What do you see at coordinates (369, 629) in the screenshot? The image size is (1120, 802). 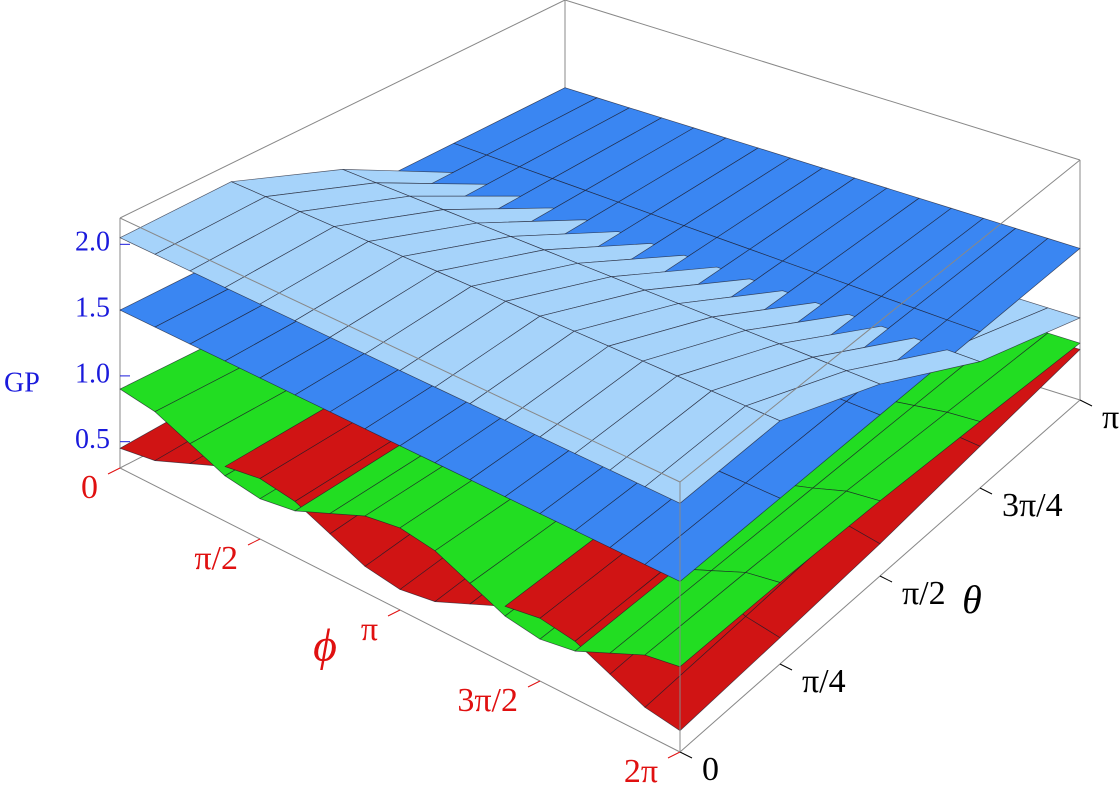 I see `x-tick-label: π` at bounding box center [369, 629].